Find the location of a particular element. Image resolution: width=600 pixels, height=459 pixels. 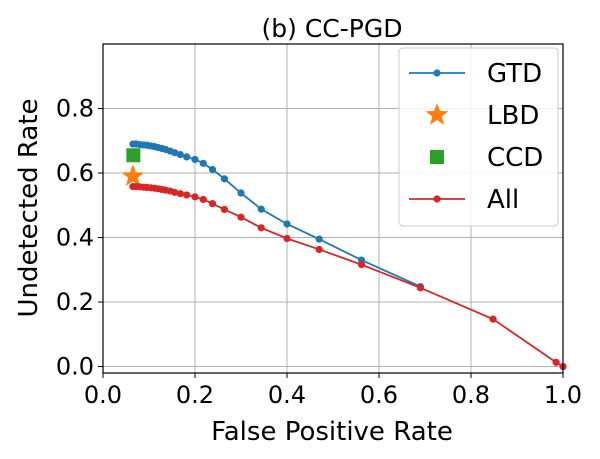

chart-title: (b) CC-PGD is located at coordinates (332, 28).